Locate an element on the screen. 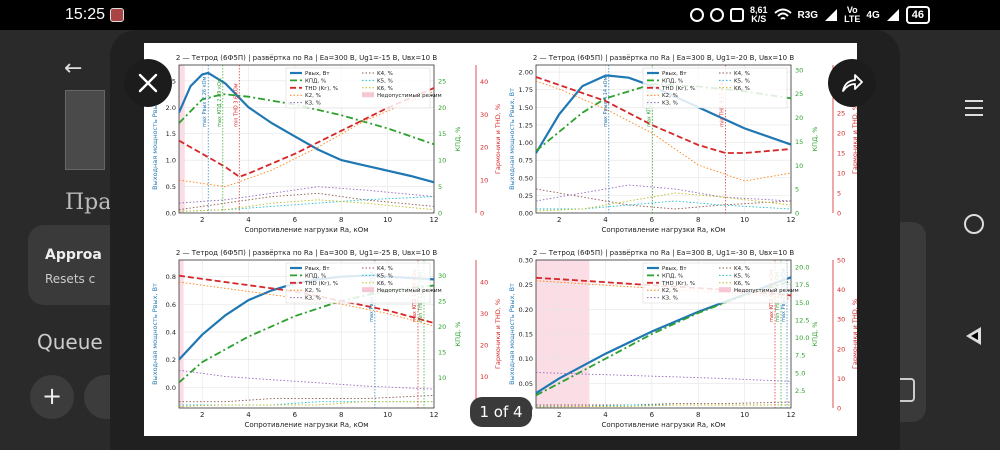  y2-tick-label: 25 is located at coordinates (799, 94).